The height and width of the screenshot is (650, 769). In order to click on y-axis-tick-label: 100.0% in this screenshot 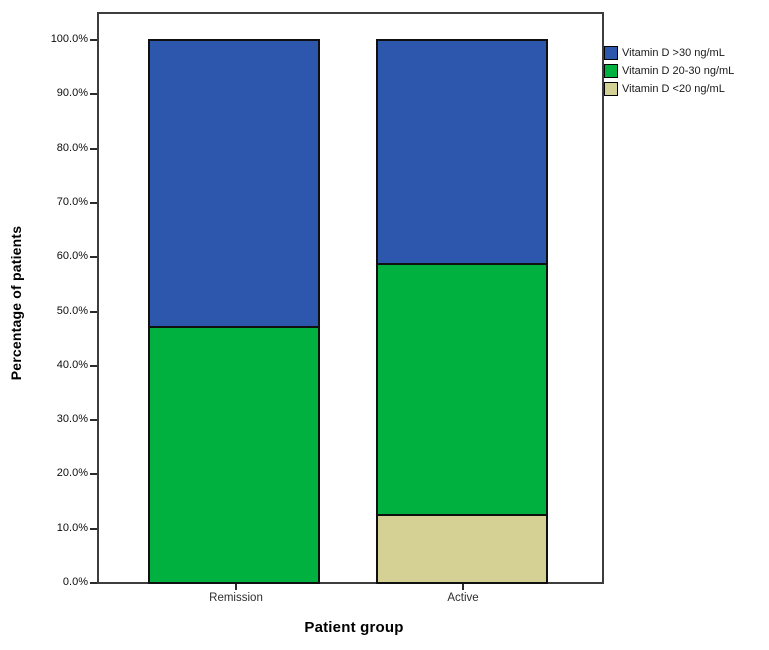, I will do `click(69, 39)`.